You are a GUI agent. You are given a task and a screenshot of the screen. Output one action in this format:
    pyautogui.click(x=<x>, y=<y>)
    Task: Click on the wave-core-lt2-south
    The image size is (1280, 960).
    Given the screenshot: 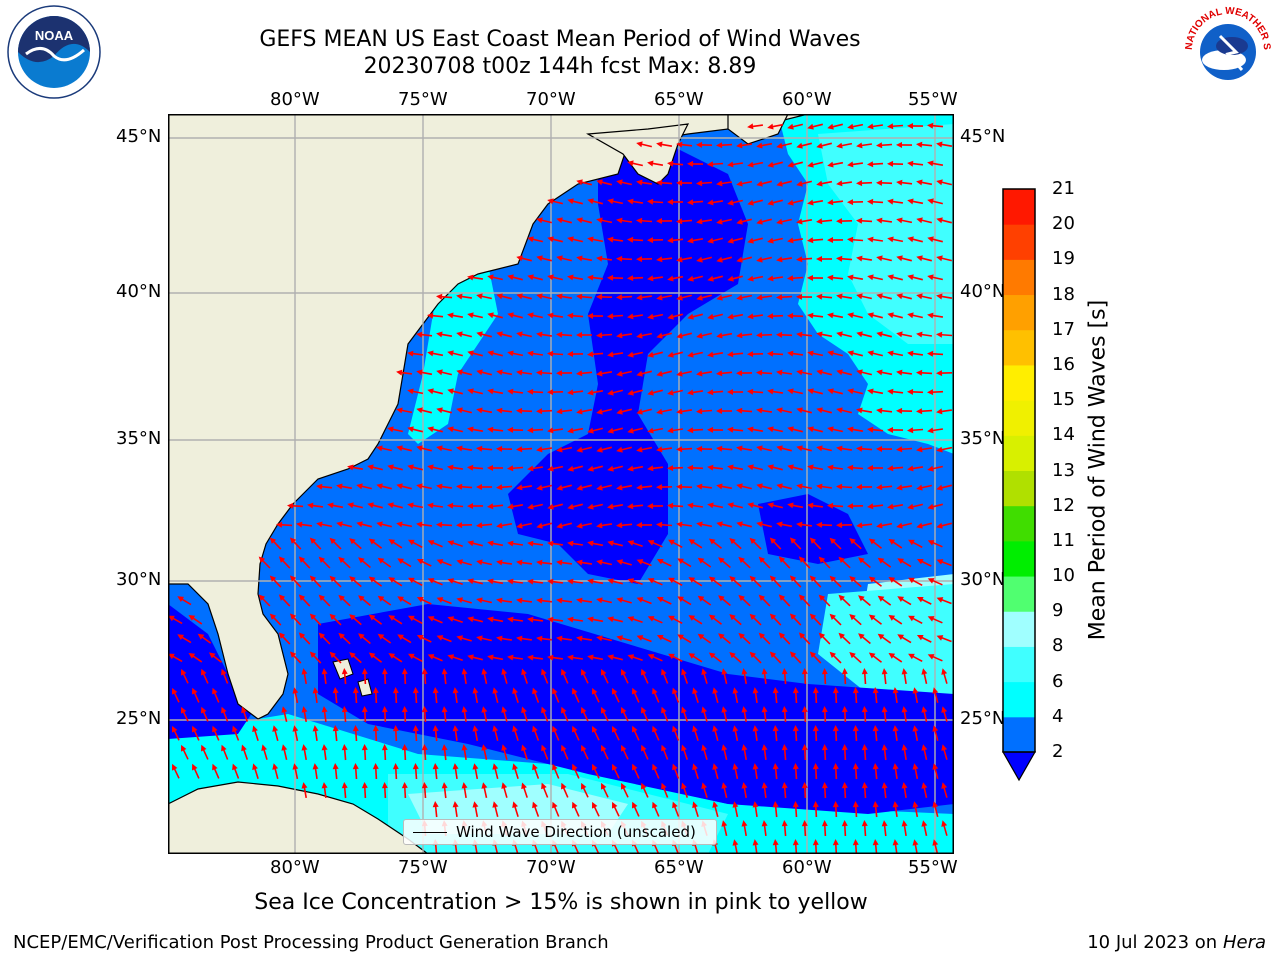 What is the action you would take?
    pyautogui.click(x=636, y=709)
    